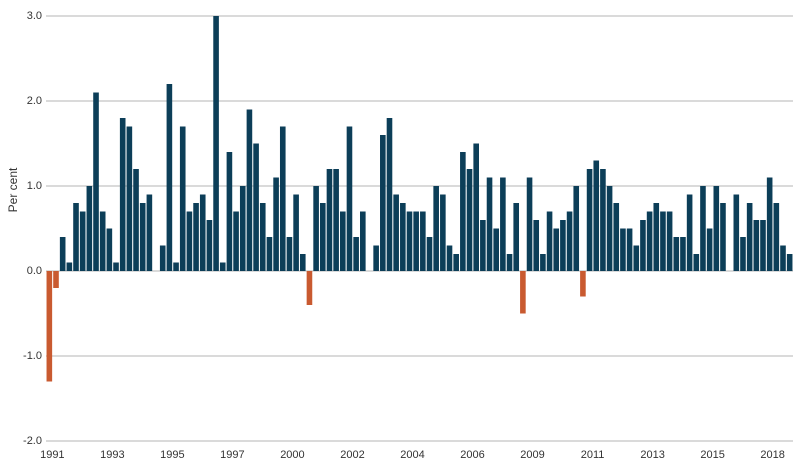 The image size is (800, 466). What do you see at coordinates (52, 455) in the screenshot?
I see `x-tick-label: 1991` at bounding box center [52, 455].